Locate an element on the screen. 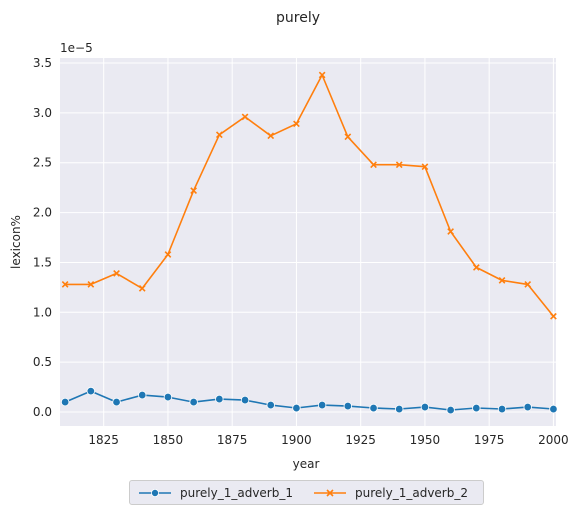 The height and width of the screenshot is (515, 575). y-tick-label: 1.0 is located at coordinates (42, 312).